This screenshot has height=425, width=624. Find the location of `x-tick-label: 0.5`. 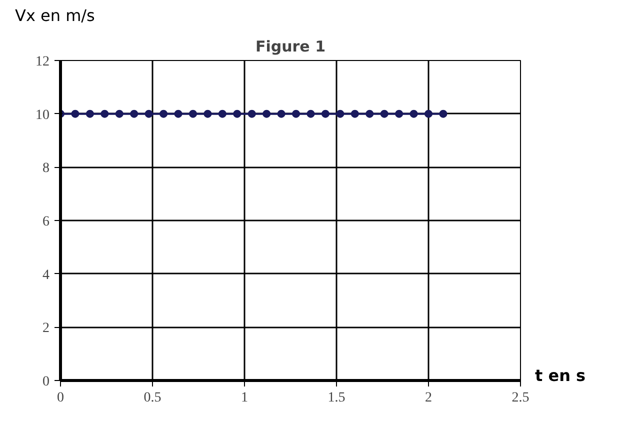

x-tick-label: 0.5 is located at coordinates (153, 398).